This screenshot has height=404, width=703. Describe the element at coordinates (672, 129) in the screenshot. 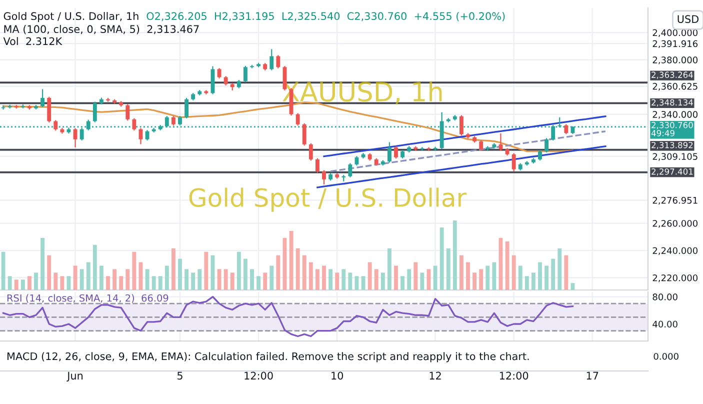

I see `ref-line-label: 2,330.760 49:49` at that location.